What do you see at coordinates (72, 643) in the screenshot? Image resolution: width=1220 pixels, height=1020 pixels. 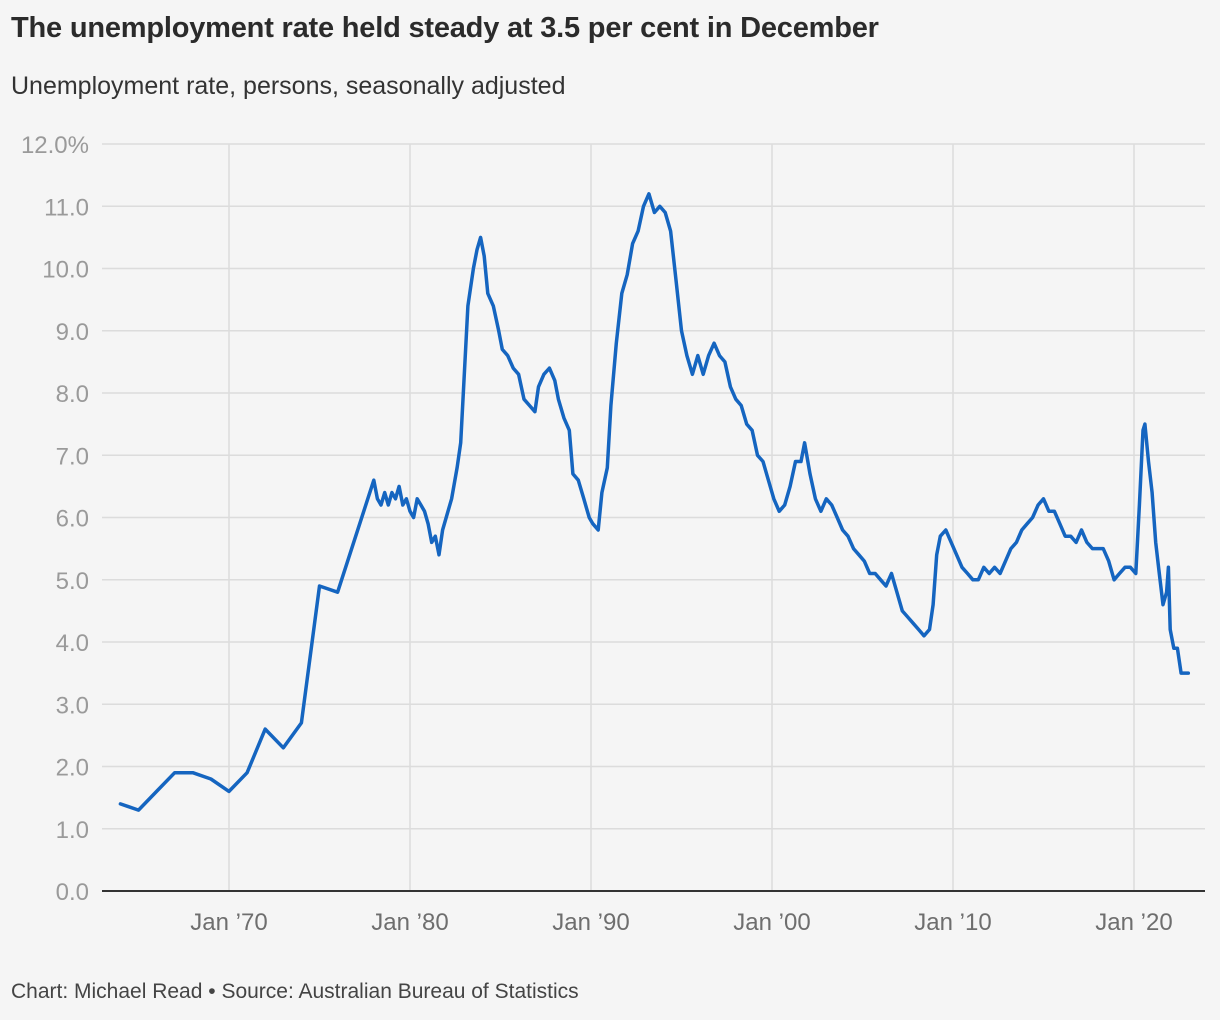 I see `y-tick-label: 4.0` at bounding box center [72, 643].